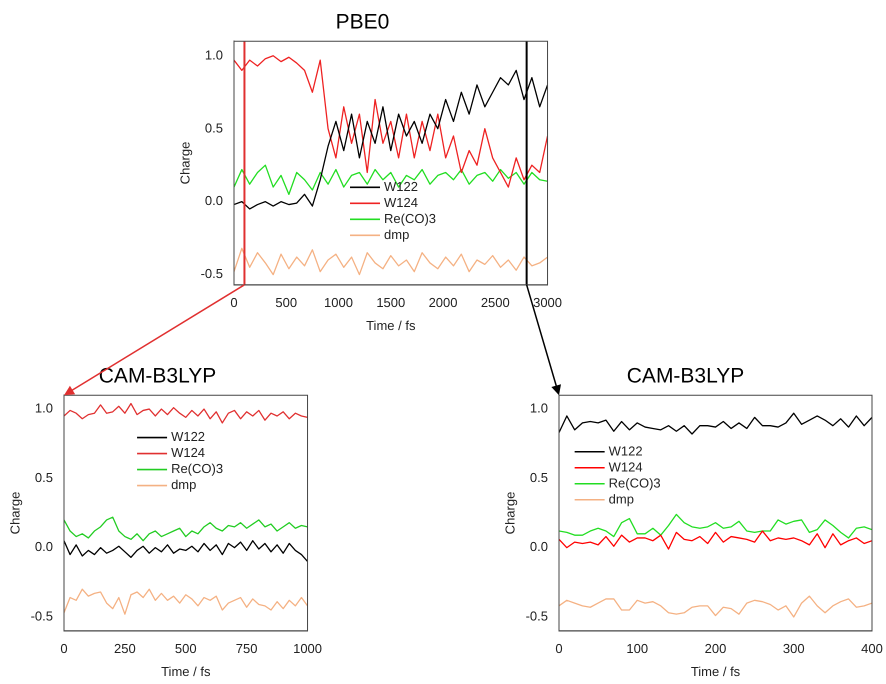 This screenshot has height=684, width=886. I want to click on x-tick-label: 400, so click(872, 648).